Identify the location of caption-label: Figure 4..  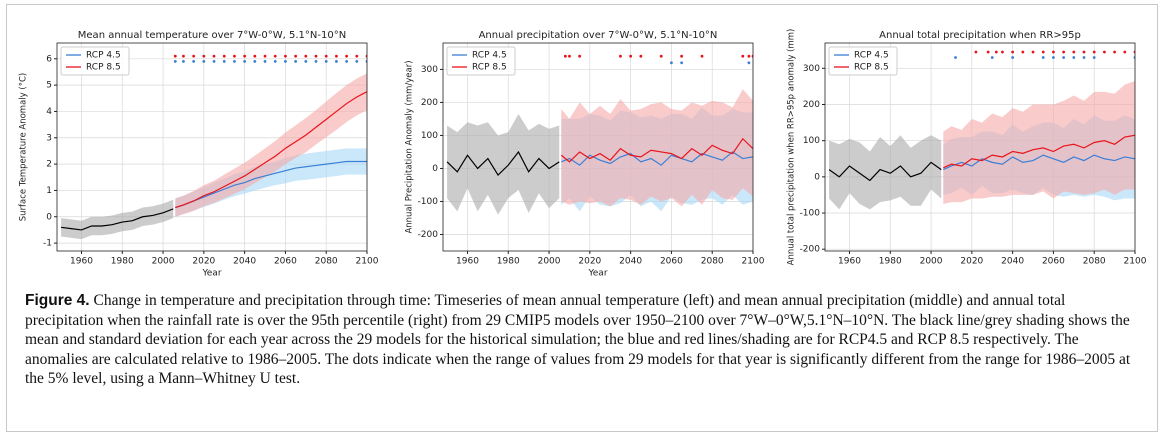
(57, 300).